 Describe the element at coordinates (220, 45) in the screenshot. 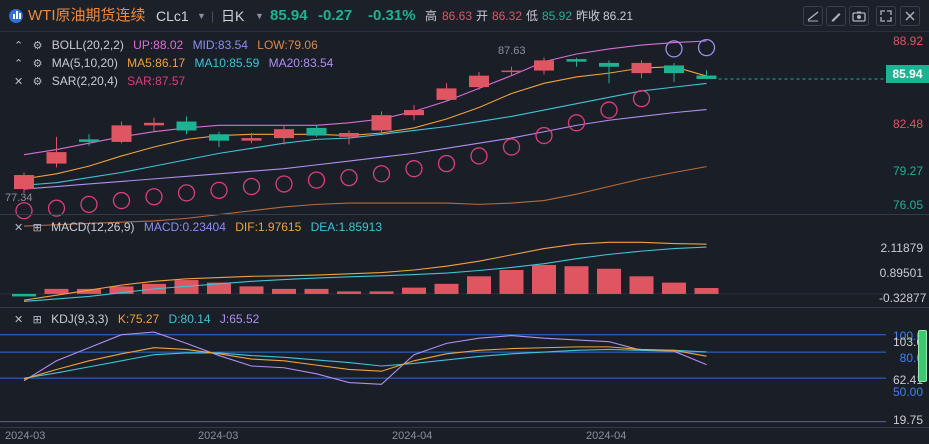

I see `boll-mid: MID:83.54` at that location.